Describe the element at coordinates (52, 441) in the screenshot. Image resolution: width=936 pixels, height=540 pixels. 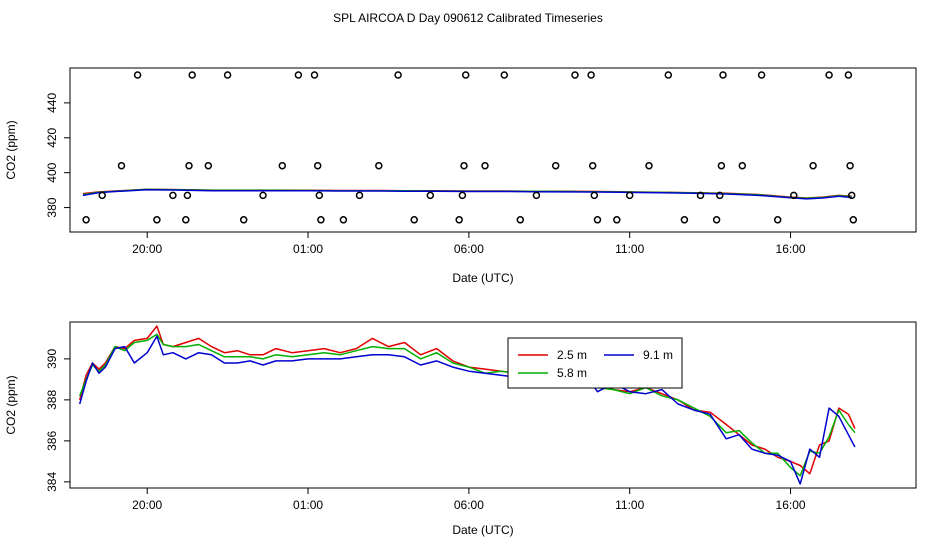
I see `bottom-y-tick-label: 386` at that location.